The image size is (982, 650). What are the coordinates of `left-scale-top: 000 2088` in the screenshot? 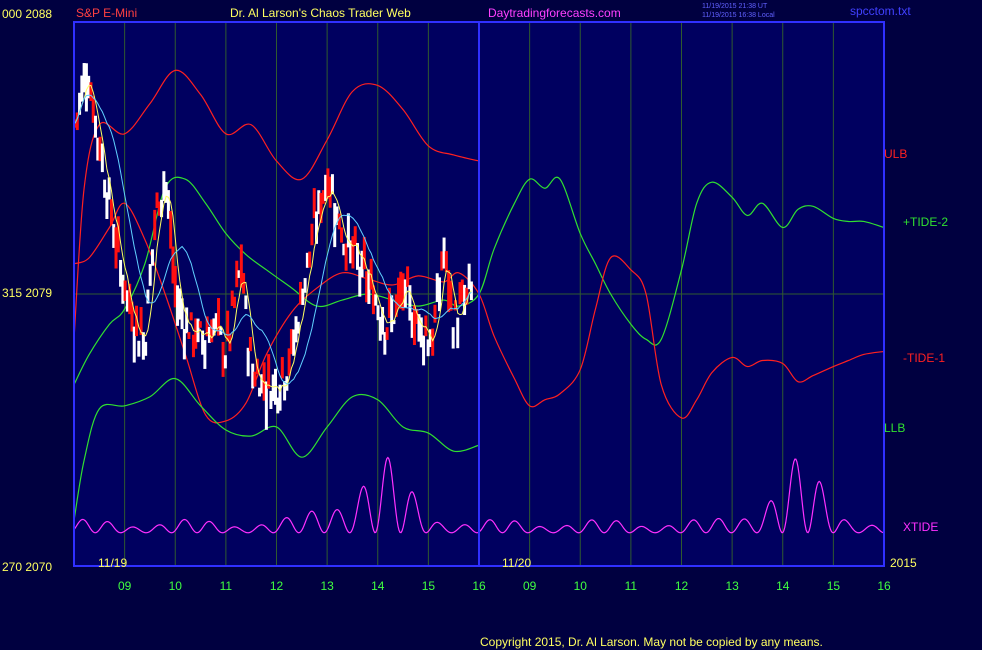 It's located at (27, 14).